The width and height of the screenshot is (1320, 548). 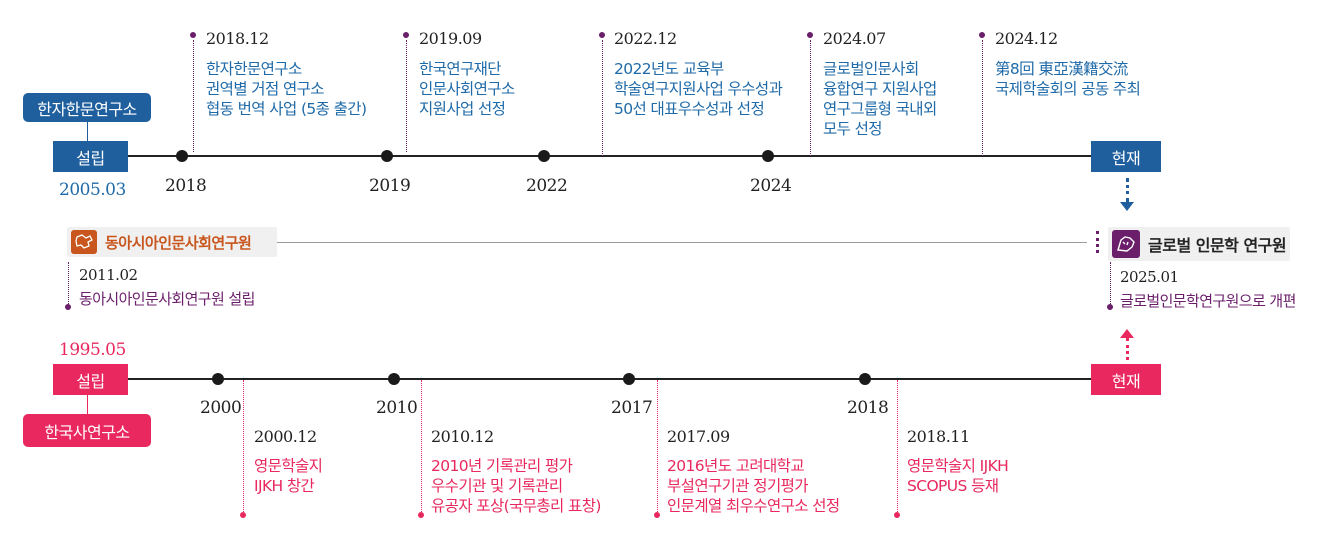 I want to click on global-org-pill: 글로벌 인문학 연구원, so click(x=1199, y=244).